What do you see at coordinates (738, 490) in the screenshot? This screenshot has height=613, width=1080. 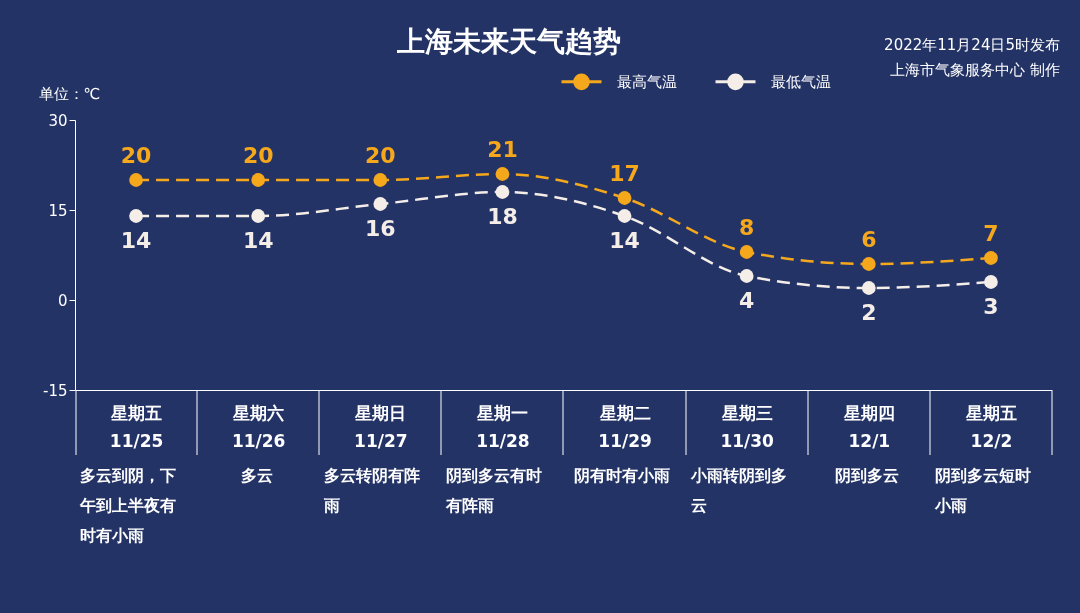 I see `text: 小雨转阴到多云` at bounding box center [738, 490].